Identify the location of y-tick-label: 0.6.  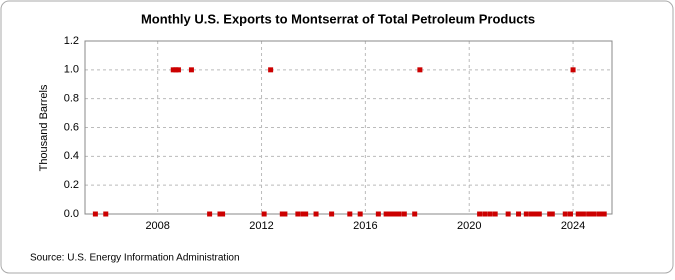
(71, 127).